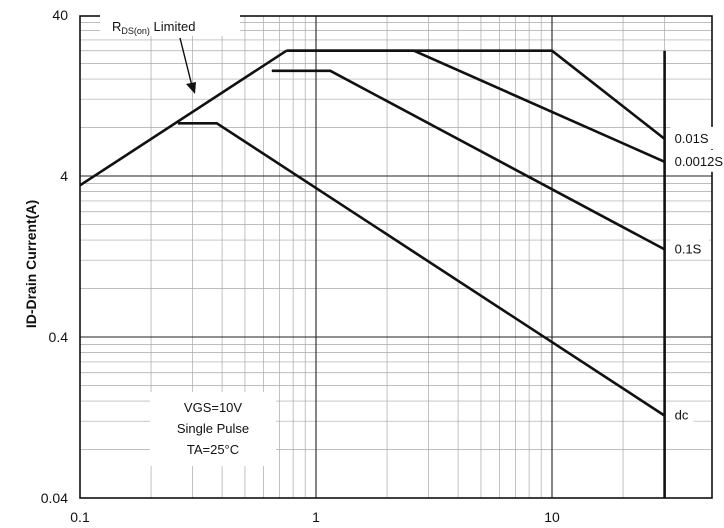 This screenshot has height=528, width=724. I want to click on curve-label-0-0012s: 0.0012S, so click(699, 161).